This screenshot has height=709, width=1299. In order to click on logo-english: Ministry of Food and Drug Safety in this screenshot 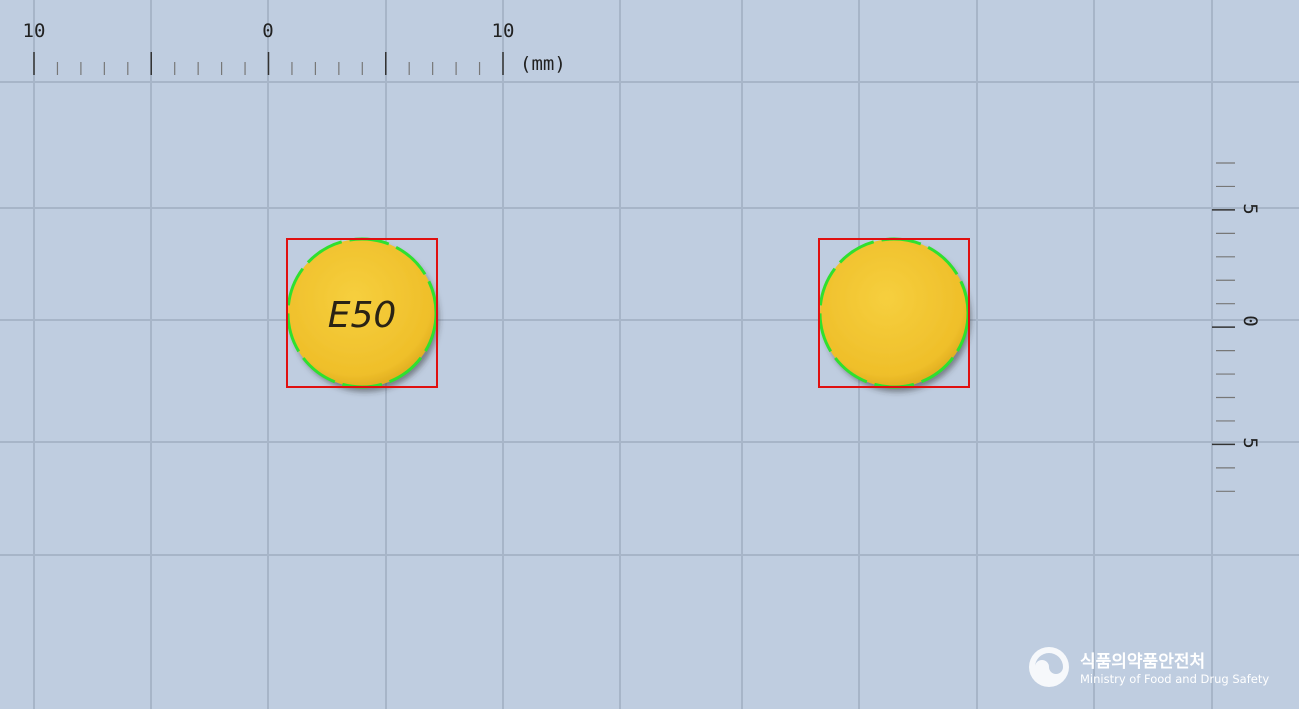, I will do `click(1174, 679)`.